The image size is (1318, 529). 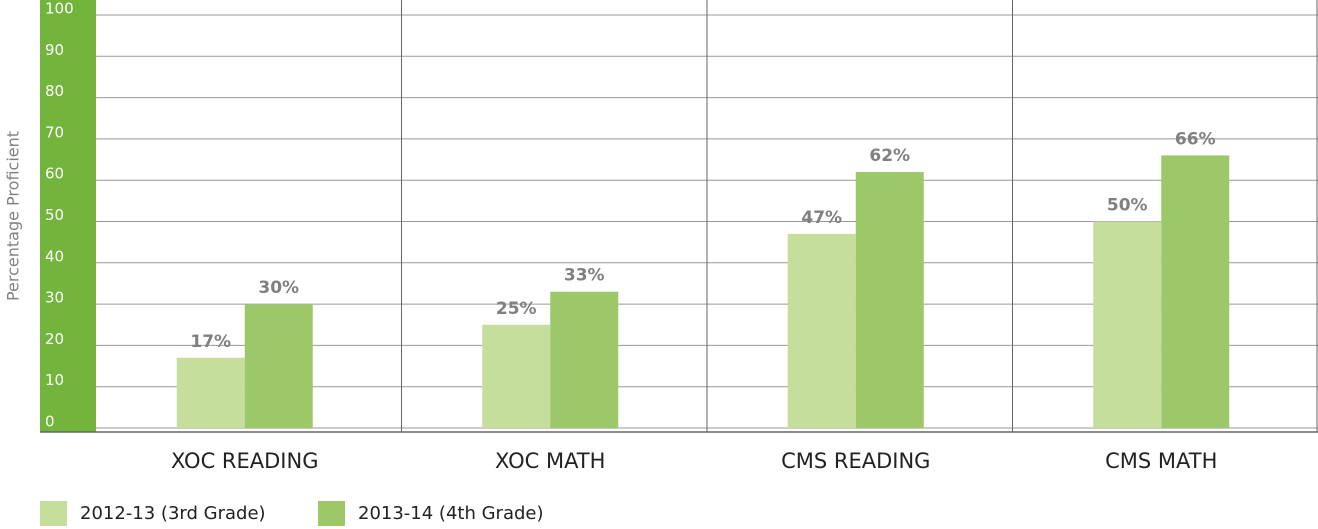 I want to click on value-label: 17%, so click(x=210, y=342).